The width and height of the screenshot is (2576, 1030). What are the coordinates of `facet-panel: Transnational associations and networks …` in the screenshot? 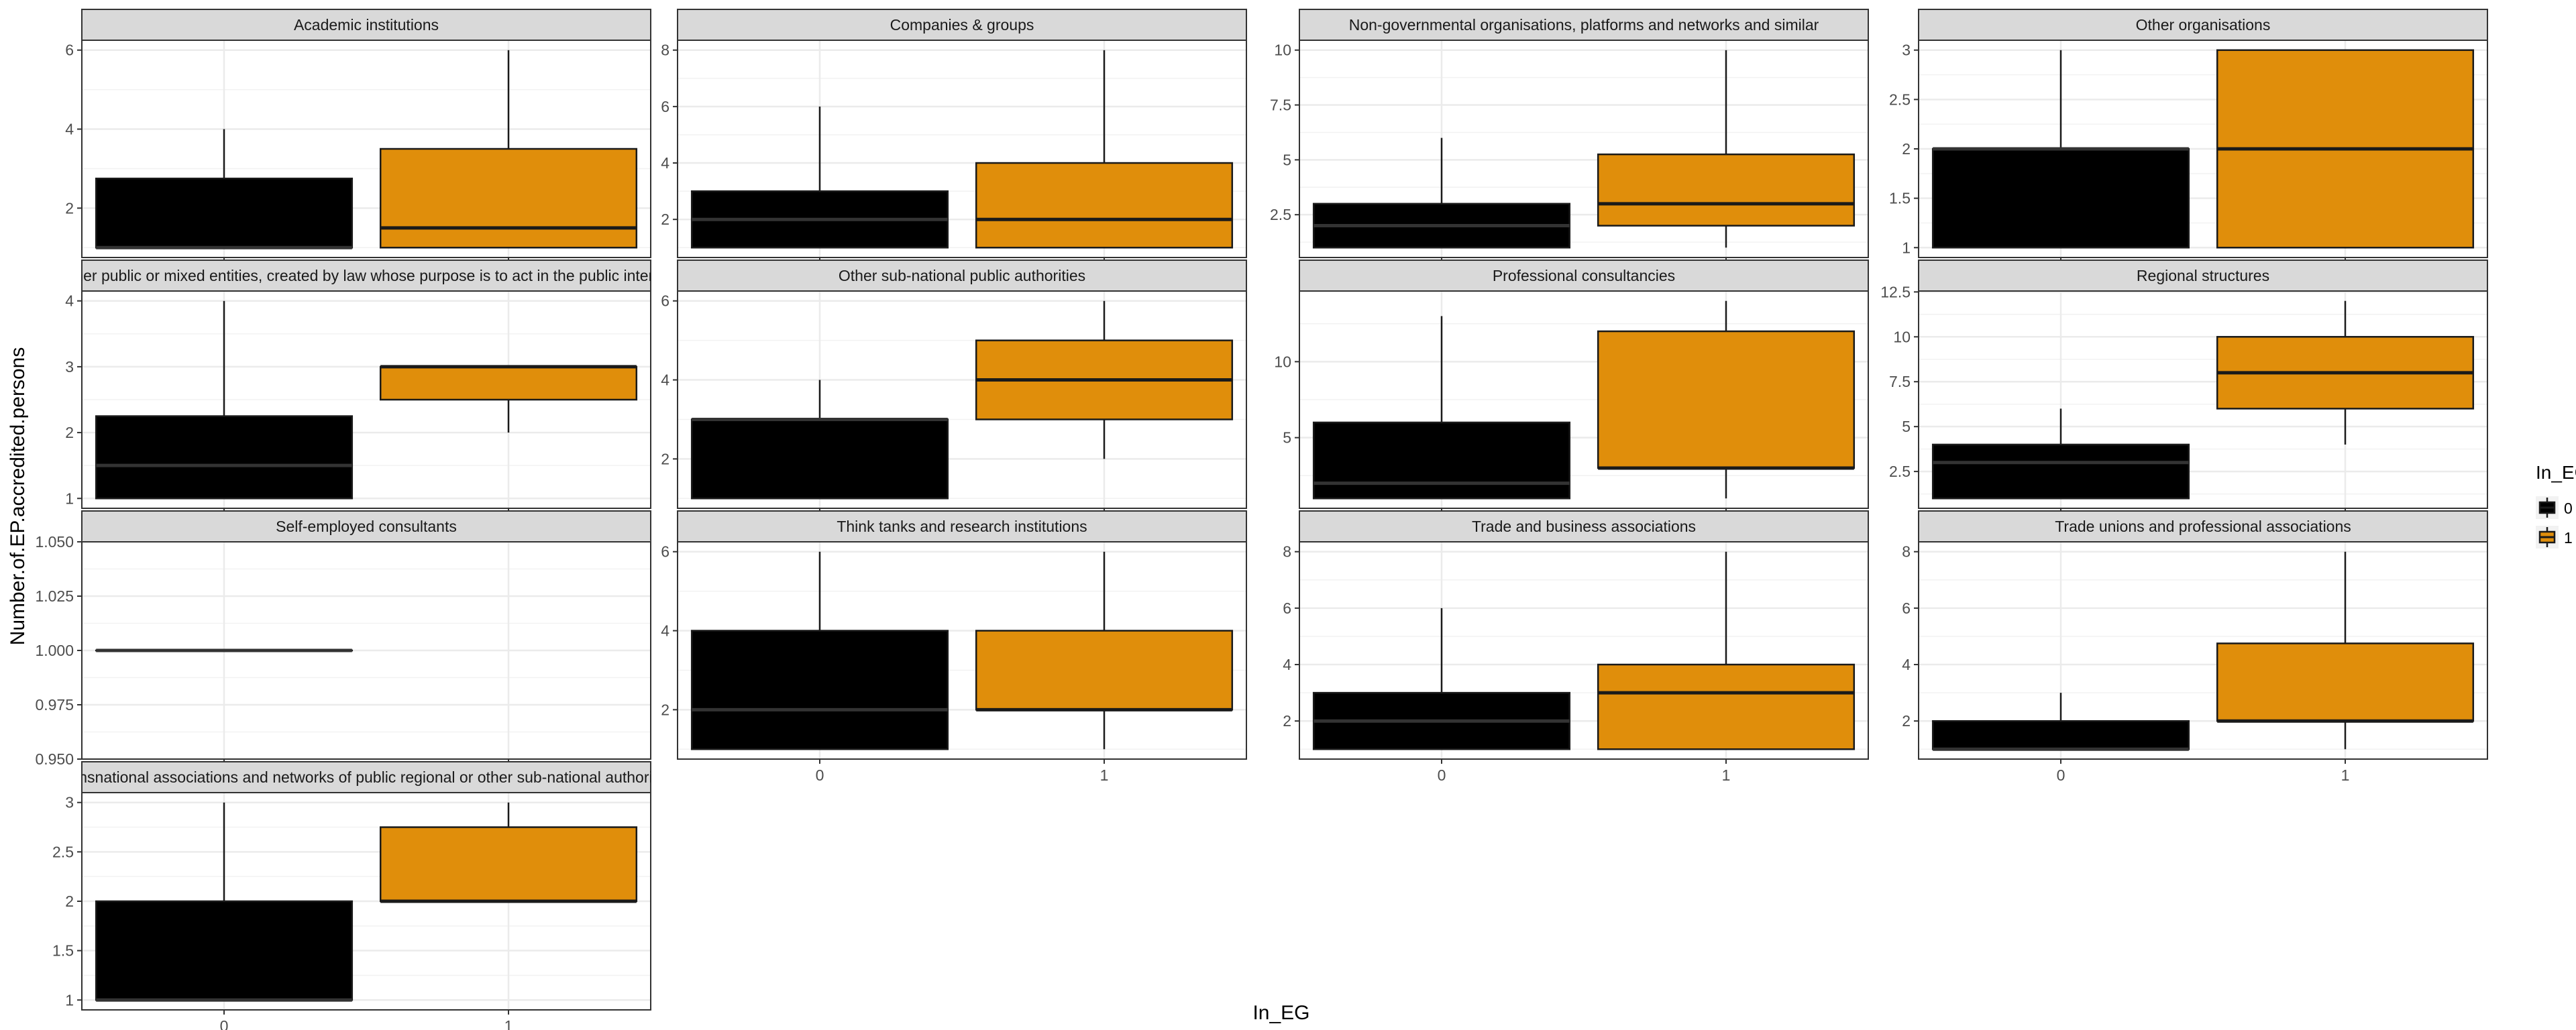 It's located at (364, 895).